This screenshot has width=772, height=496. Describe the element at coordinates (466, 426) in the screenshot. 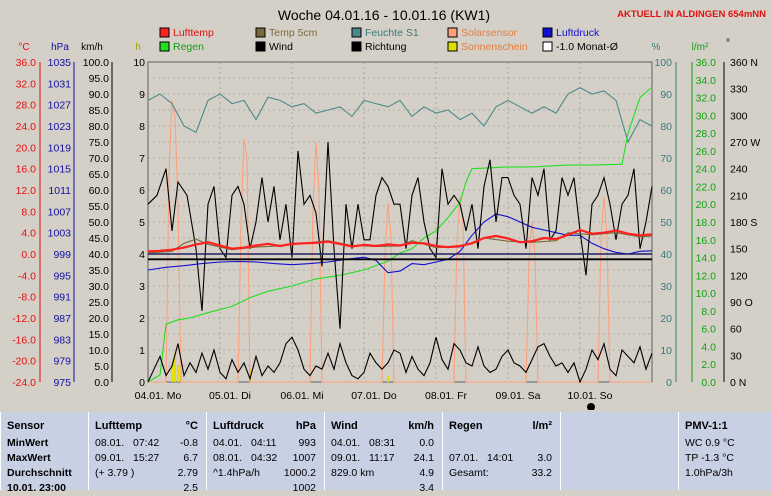

I see `stats-rain-header: Regen` at that location.